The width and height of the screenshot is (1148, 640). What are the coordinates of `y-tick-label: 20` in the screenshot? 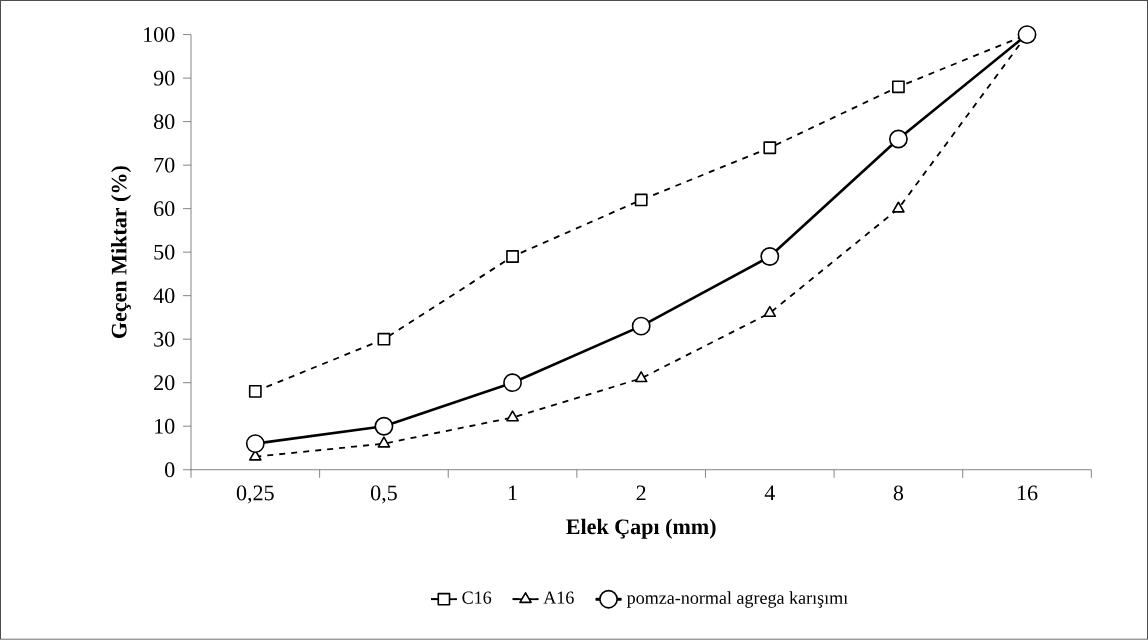 It's located at (164, 383).